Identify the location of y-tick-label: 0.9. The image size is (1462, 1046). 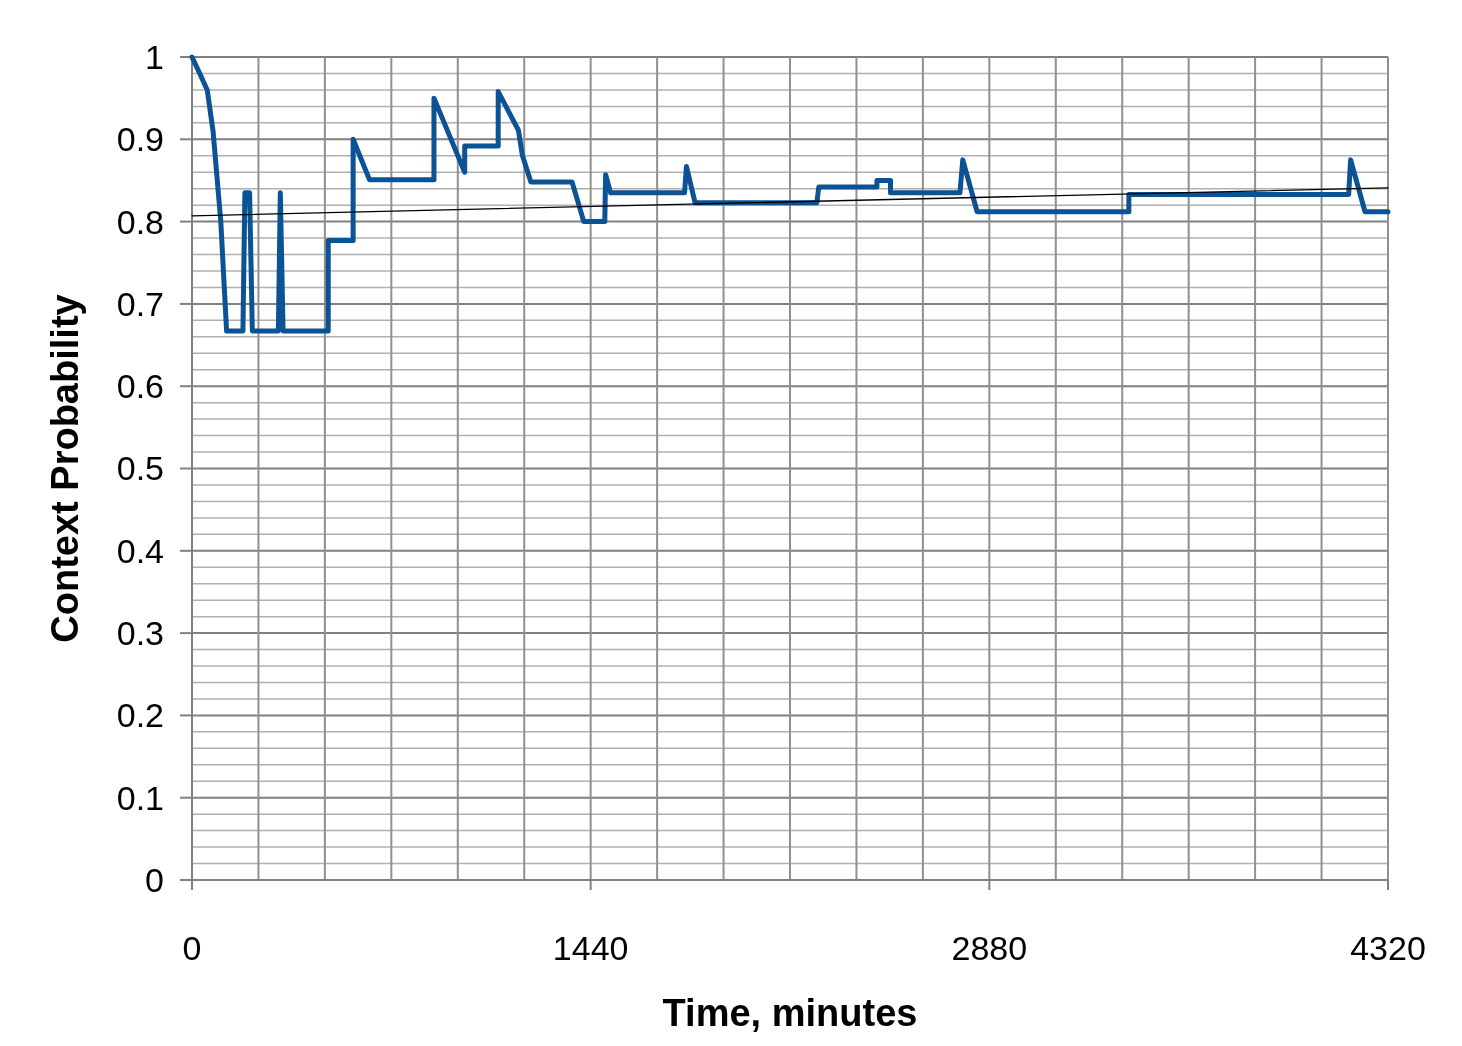
(140, 139).